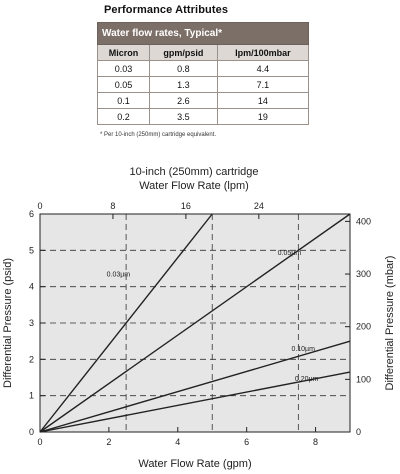  I want to click on series-label: 0.20µm, so click(307, 379).